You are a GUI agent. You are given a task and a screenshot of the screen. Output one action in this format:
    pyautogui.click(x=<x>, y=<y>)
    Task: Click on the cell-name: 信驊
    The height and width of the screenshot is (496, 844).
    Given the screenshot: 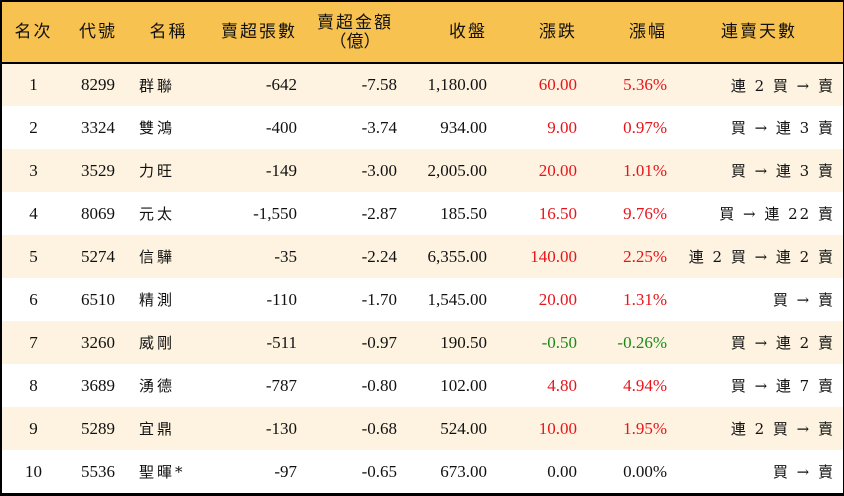 What is the action you would take?
    pyautogui.click(x=157, y=257)
    